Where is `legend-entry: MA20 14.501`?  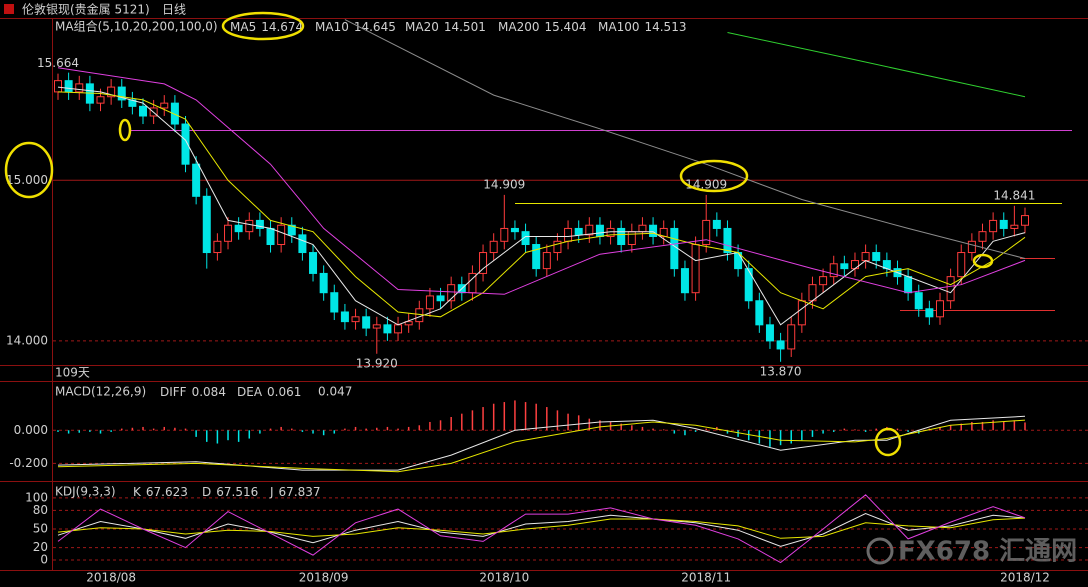 legend-entry: MA20 14.501 is located at coordinates (445, 27).